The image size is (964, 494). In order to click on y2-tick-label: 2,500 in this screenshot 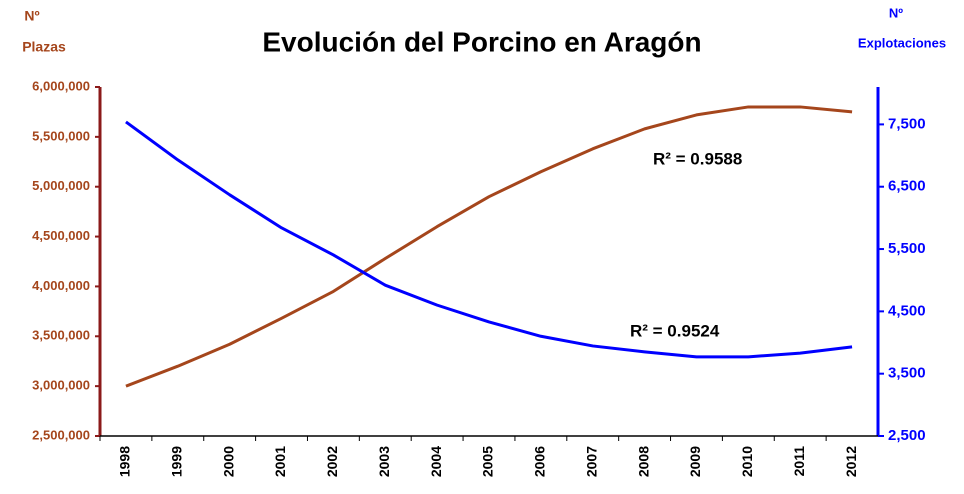, I will do `click(907, 435)`.